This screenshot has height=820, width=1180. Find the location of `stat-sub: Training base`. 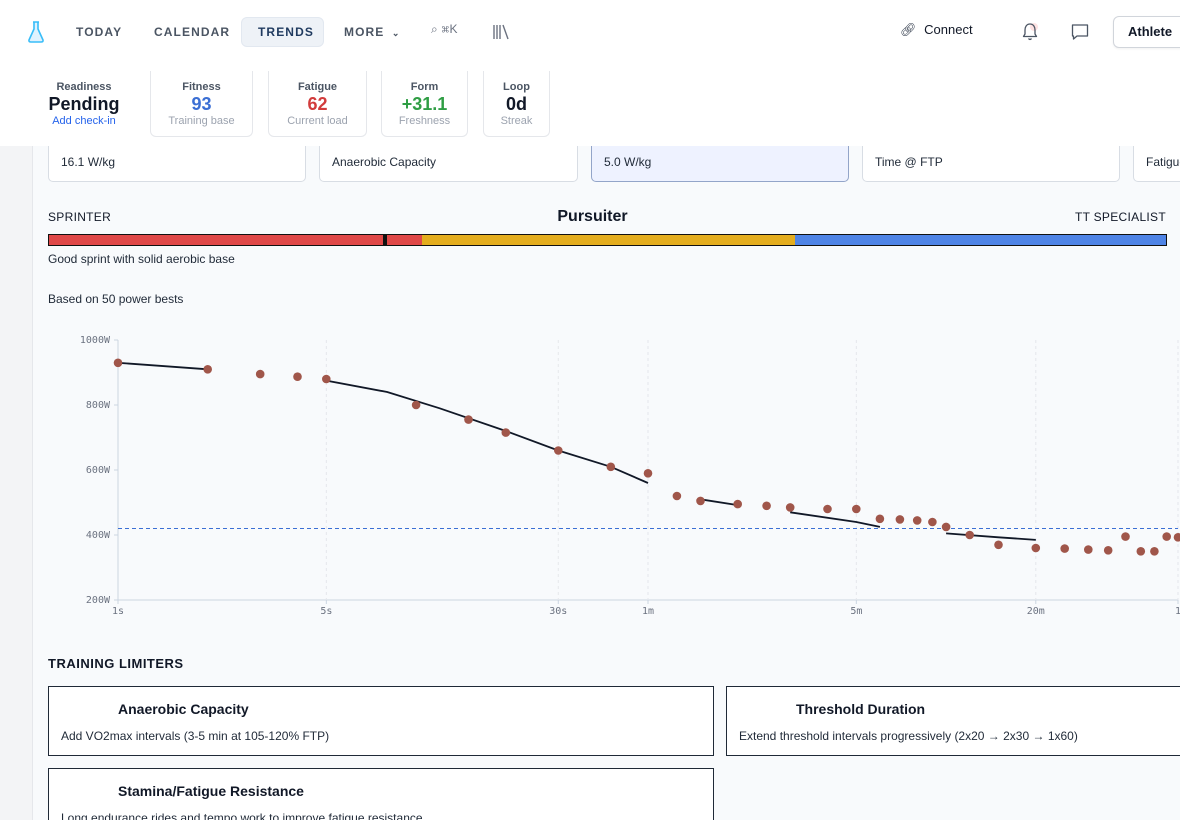

stat-sub: Training base is located at coordinates (201, 121).